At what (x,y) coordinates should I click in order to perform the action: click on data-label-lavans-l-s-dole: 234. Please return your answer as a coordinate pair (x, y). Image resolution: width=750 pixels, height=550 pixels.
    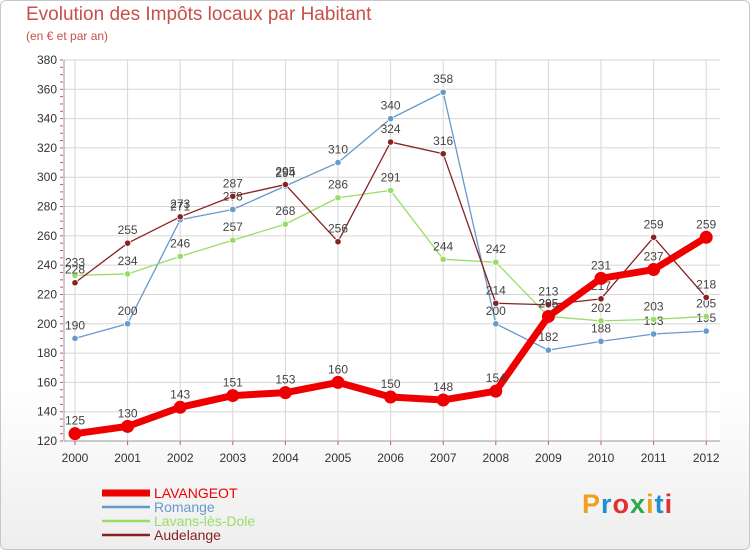
    Looking at the image, I should click on (128, 261).